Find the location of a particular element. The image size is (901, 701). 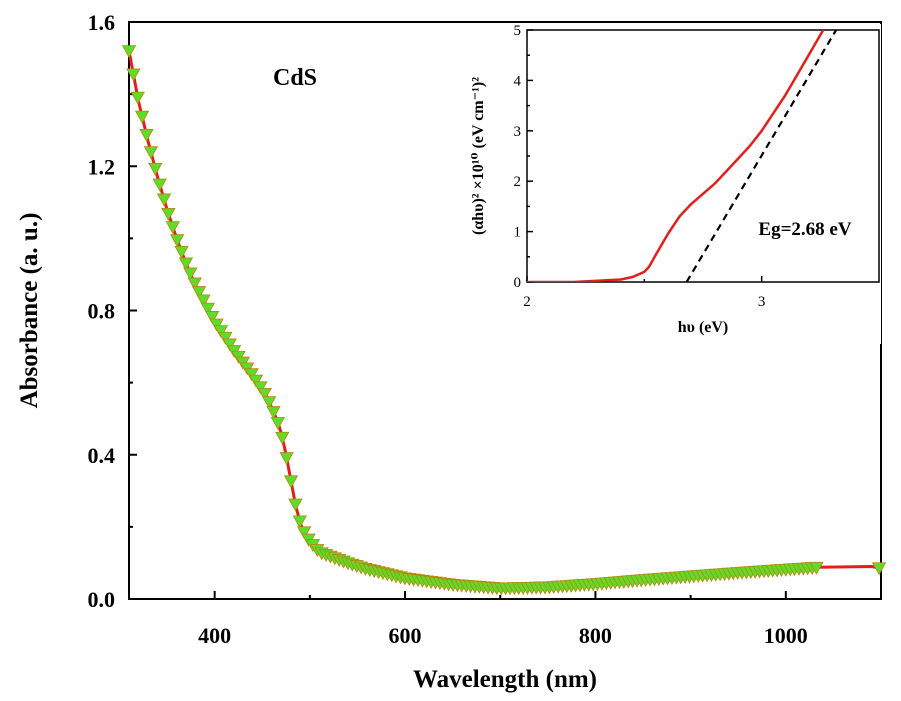

x-axis-title: hυ (eV) is located at coordinates (703, 327).